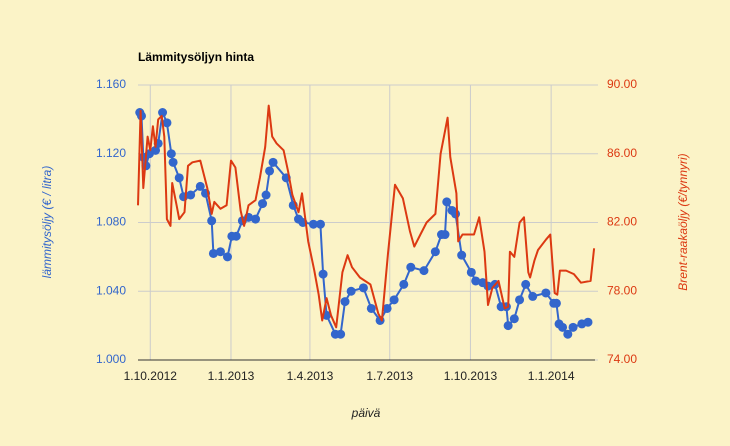  I want to click on y-tick-label: 1.000, so click(111, 359).